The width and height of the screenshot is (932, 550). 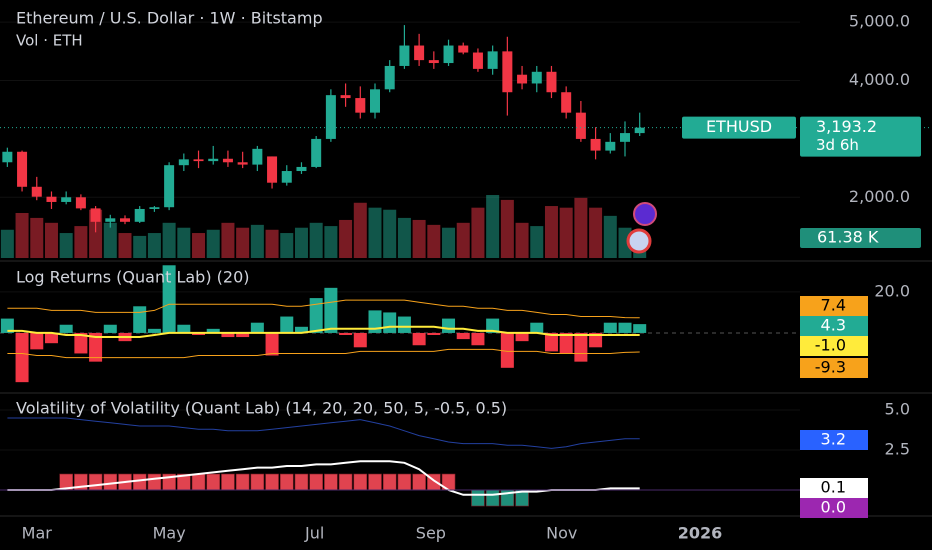 What do you see at coordinates (49, 41) in the screenshot?
I see `chart-subtitle: Vol · ETH` at bounding box center [49, 41].